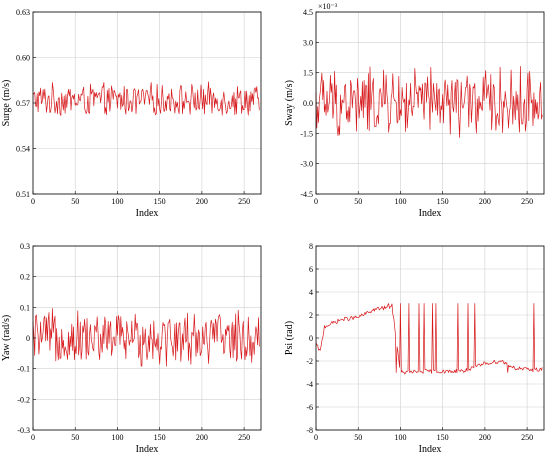  I want to click on y-tick-label: 0.57, so click(23, 103).